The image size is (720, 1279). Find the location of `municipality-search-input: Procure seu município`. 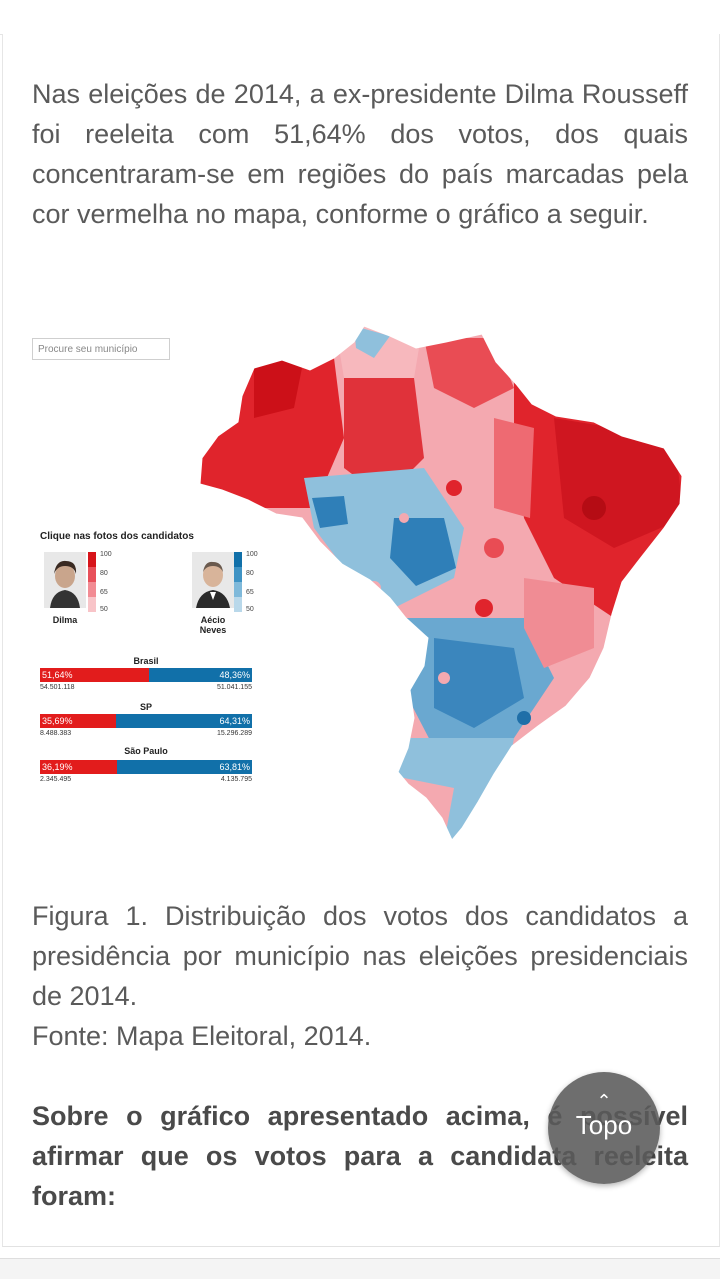

municipality-search-input: Procure seu município is located at coordinates (101, 349).